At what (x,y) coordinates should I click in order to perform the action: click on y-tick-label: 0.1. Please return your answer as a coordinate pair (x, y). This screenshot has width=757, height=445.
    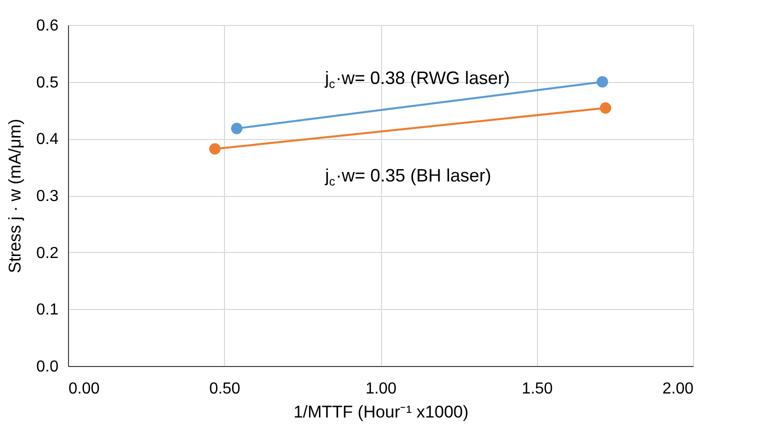
    Looking at the image, I should click on (47, 310).